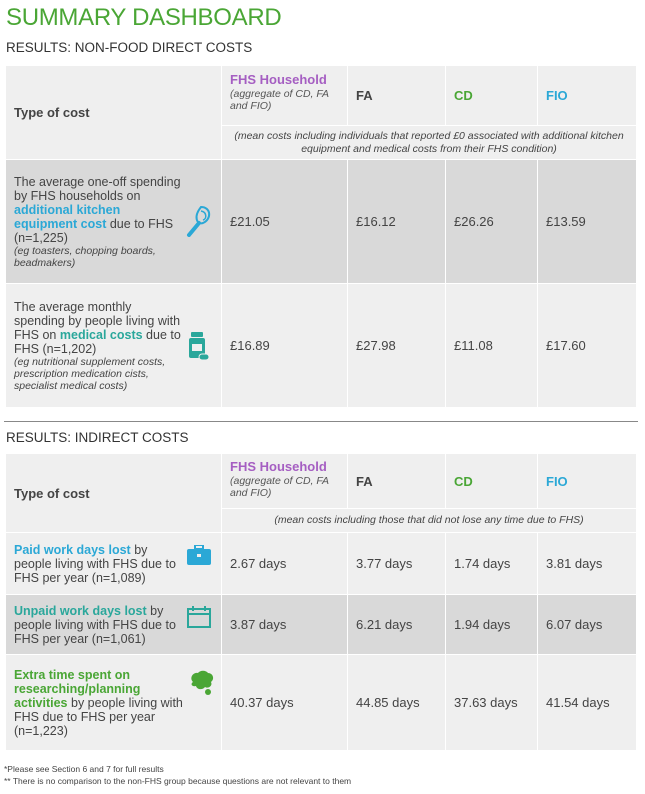 The height and width of the screenshot is (794, 645). What do you see at coordinates (285, 703) in the screenshot?
I see `extra-fhs-value: 40.37 days` at bounding box center [285, 703].